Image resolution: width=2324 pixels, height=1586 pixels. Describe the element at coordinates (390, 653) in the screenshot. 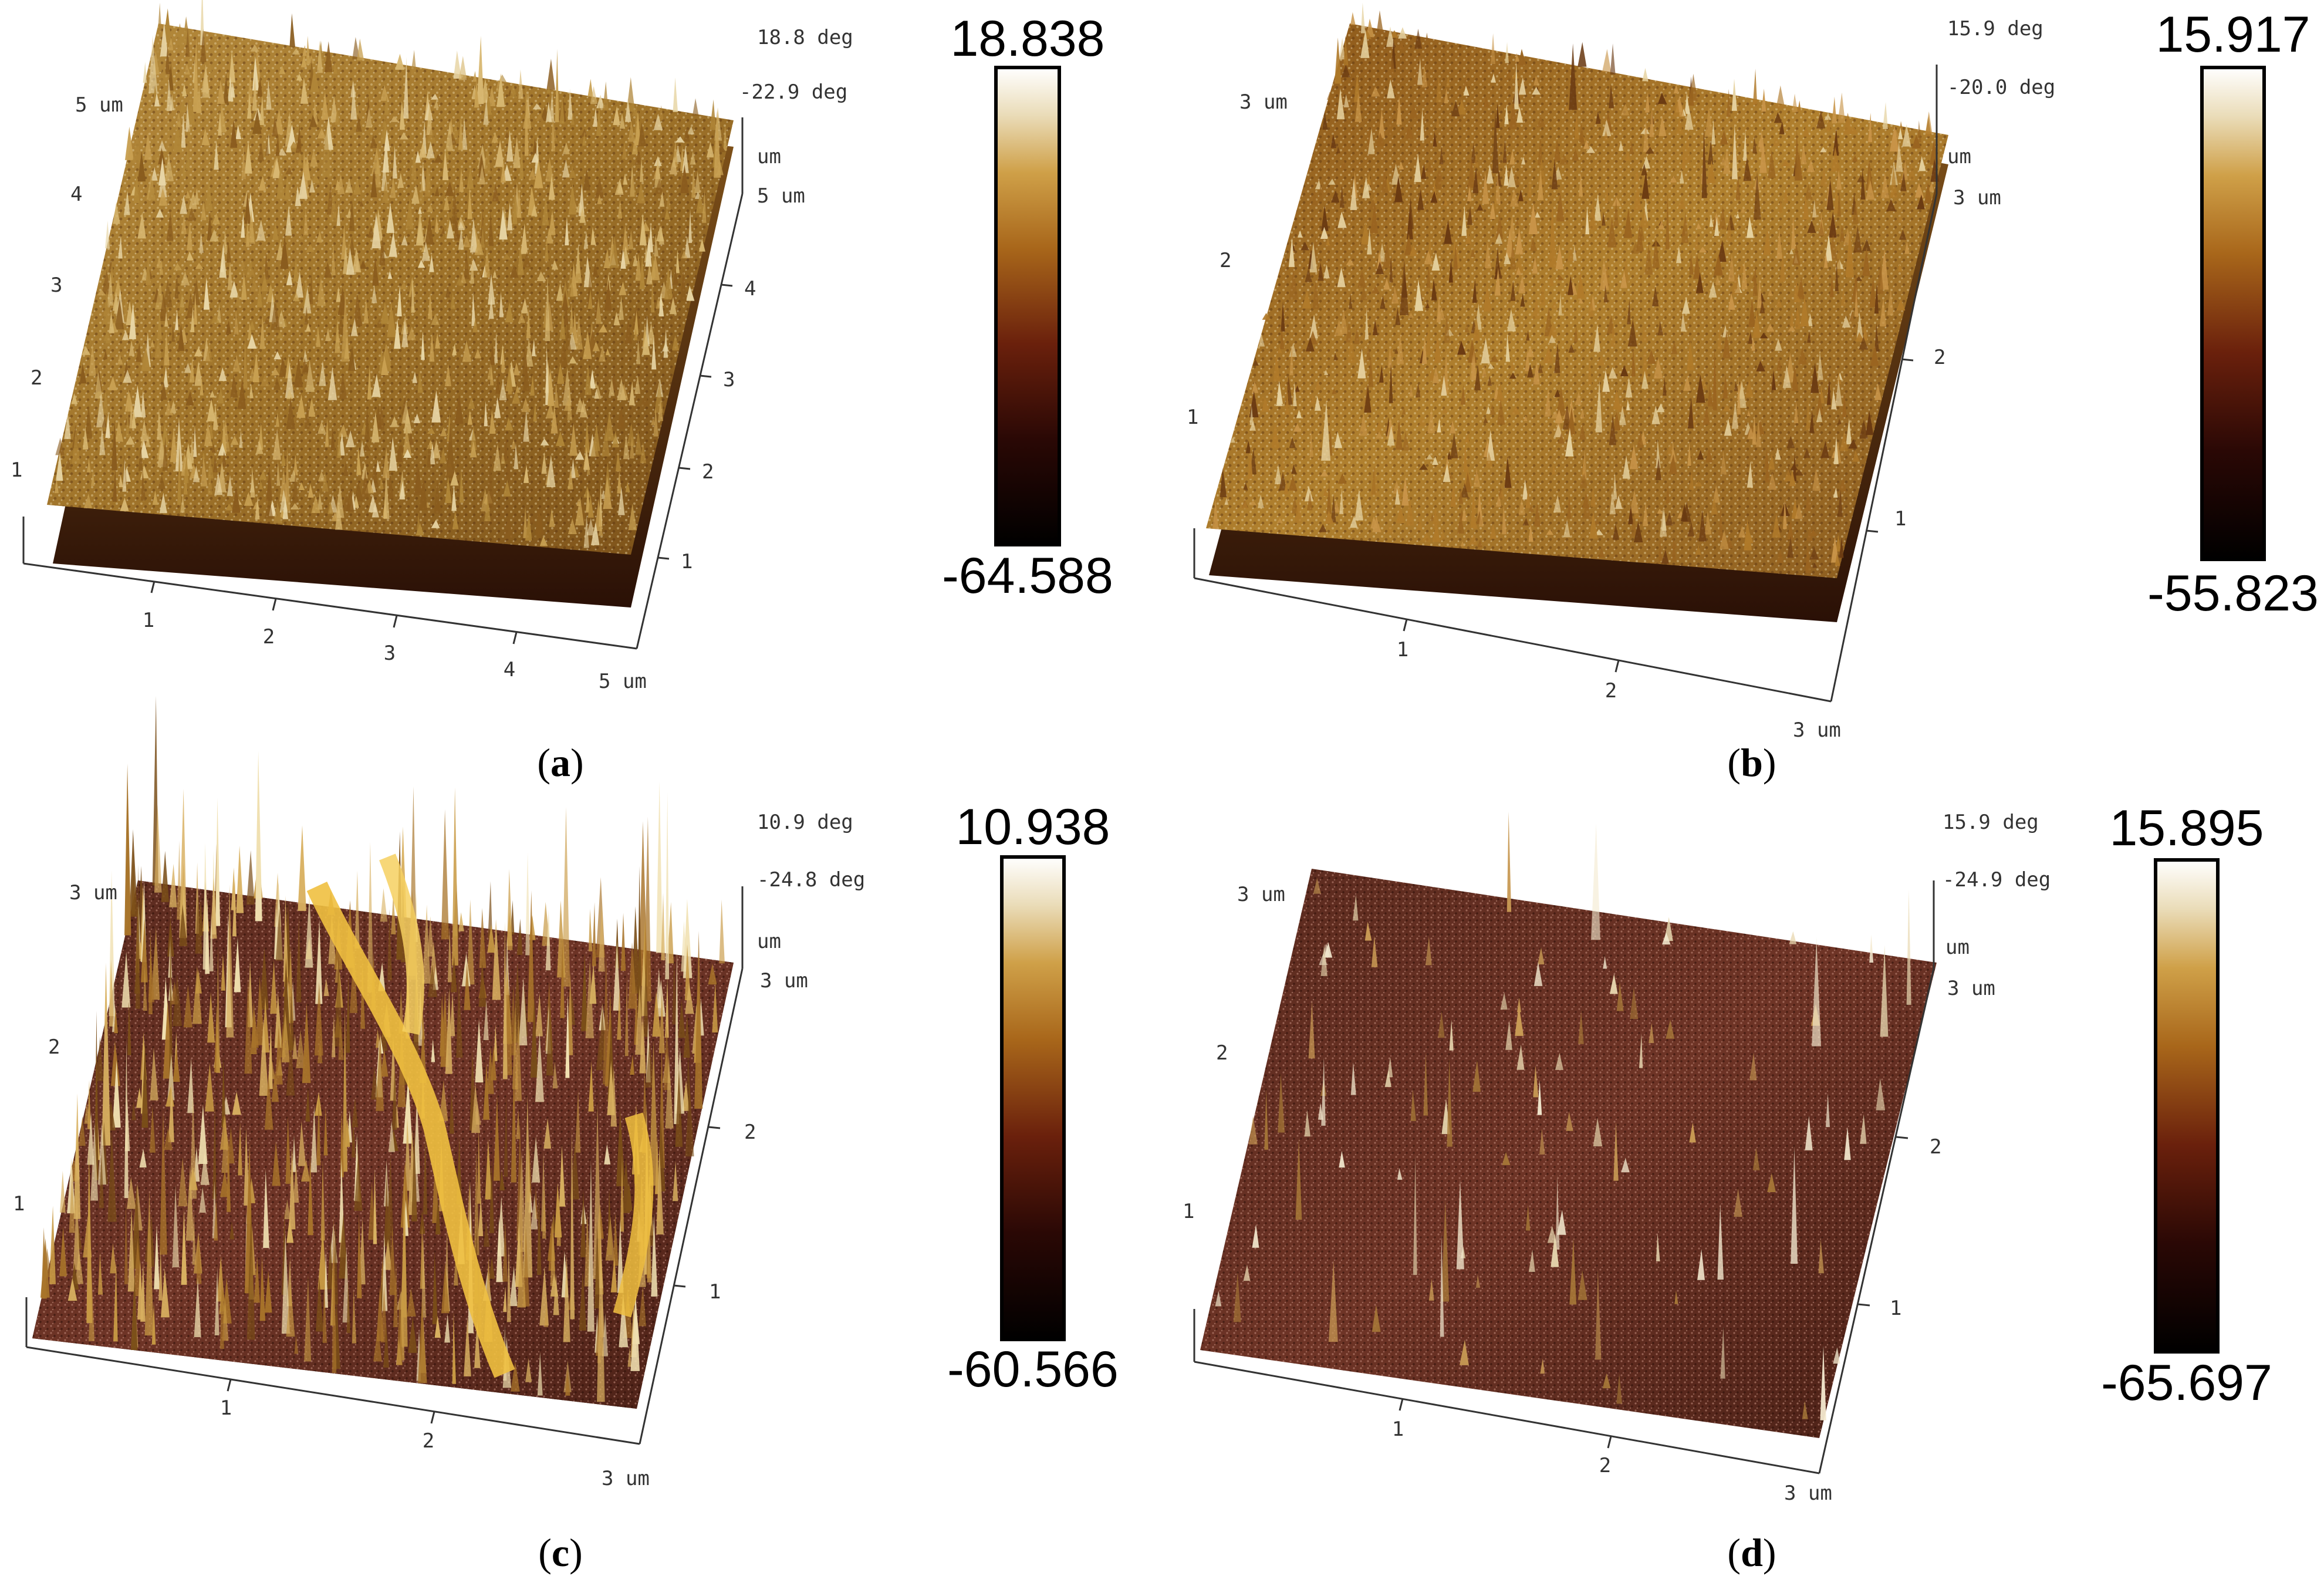

I see `x-tick-a-3: 3` at that location.